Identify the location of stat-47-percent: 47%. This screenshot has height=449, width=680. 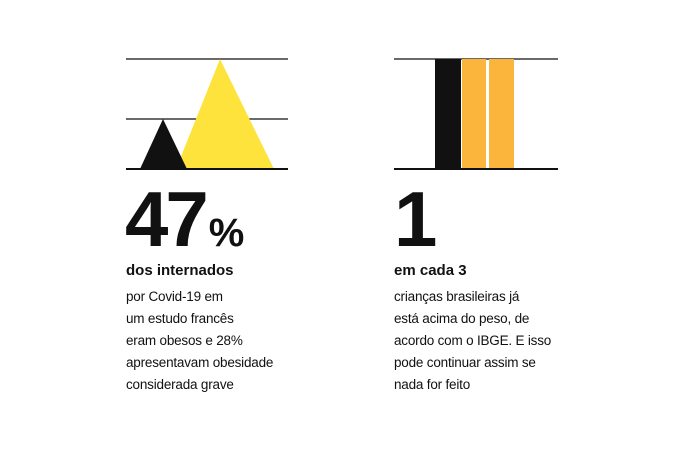
(184, 219).